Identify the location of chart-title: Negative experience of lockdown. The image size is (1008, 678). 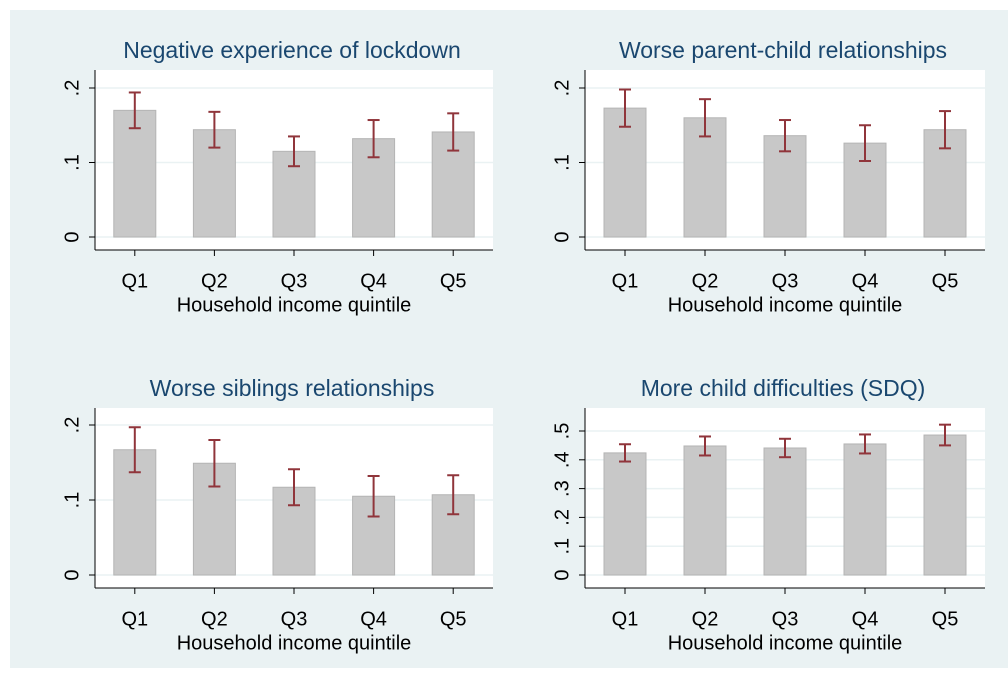
(292, 50).